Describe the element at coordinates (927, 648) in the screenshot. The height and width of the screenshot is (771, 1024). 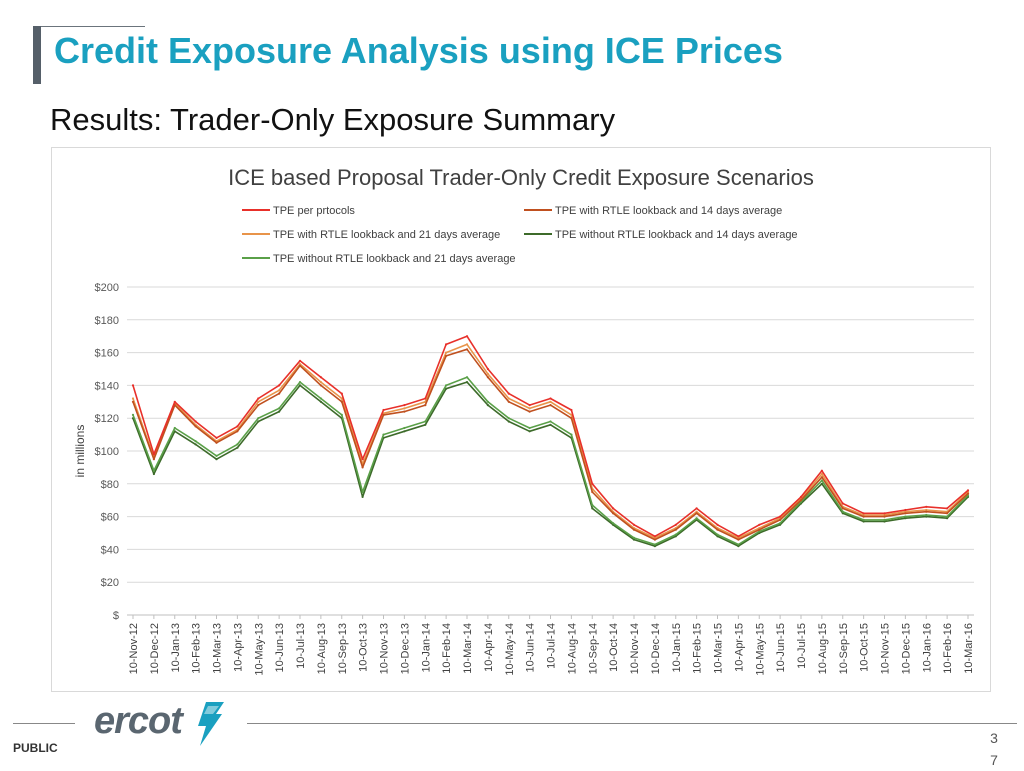
I see `x-tick-label: 10-Jan-16` at that location.